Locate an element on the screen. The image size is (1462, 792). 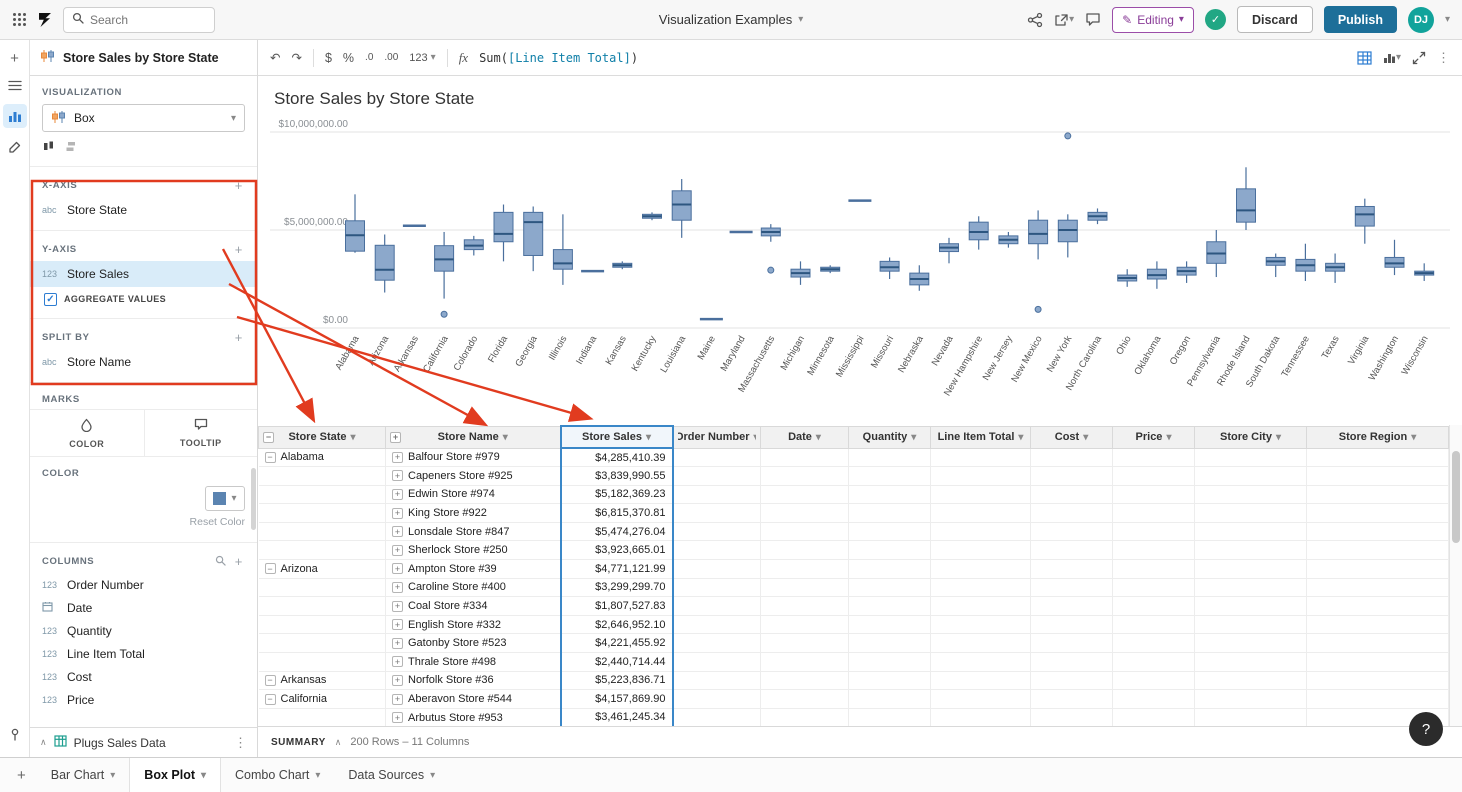
cell-store-sales: $3,461,245.34 is located at coordinates (616, 717).